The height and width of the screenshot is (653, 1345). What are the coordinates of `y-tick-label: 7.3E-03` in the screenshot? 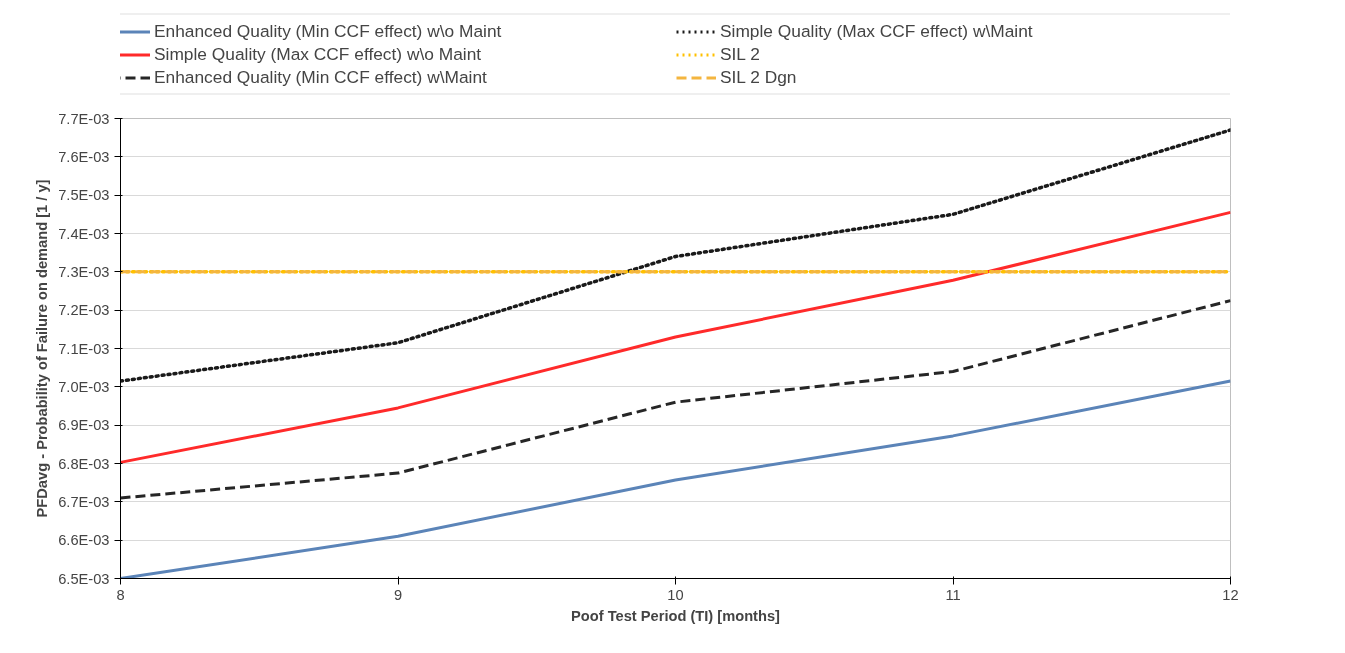 It's located at (84, 271).